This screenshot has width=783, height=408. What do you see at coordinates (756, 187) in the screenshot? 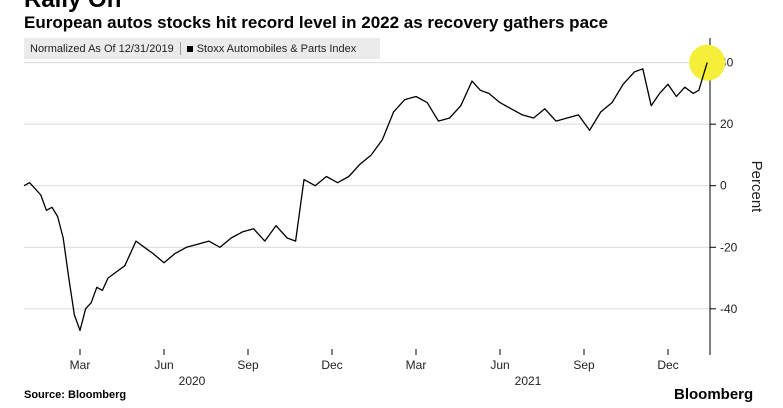
I see `y-axis-title: Percent` at bounding box center [756, 187].